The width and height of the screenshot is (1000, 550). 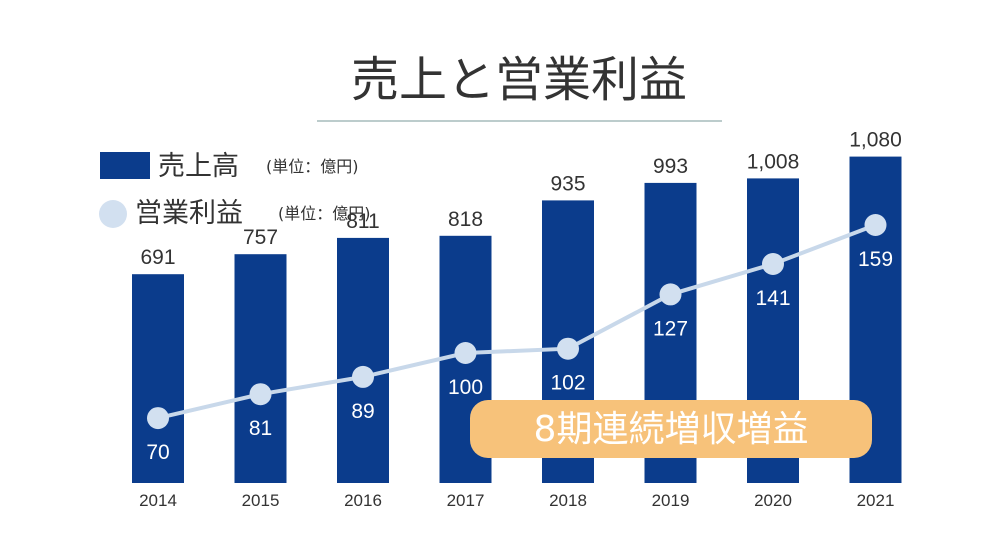 I want to click on profit-label-2016: 89, so click(x=362, y=411).